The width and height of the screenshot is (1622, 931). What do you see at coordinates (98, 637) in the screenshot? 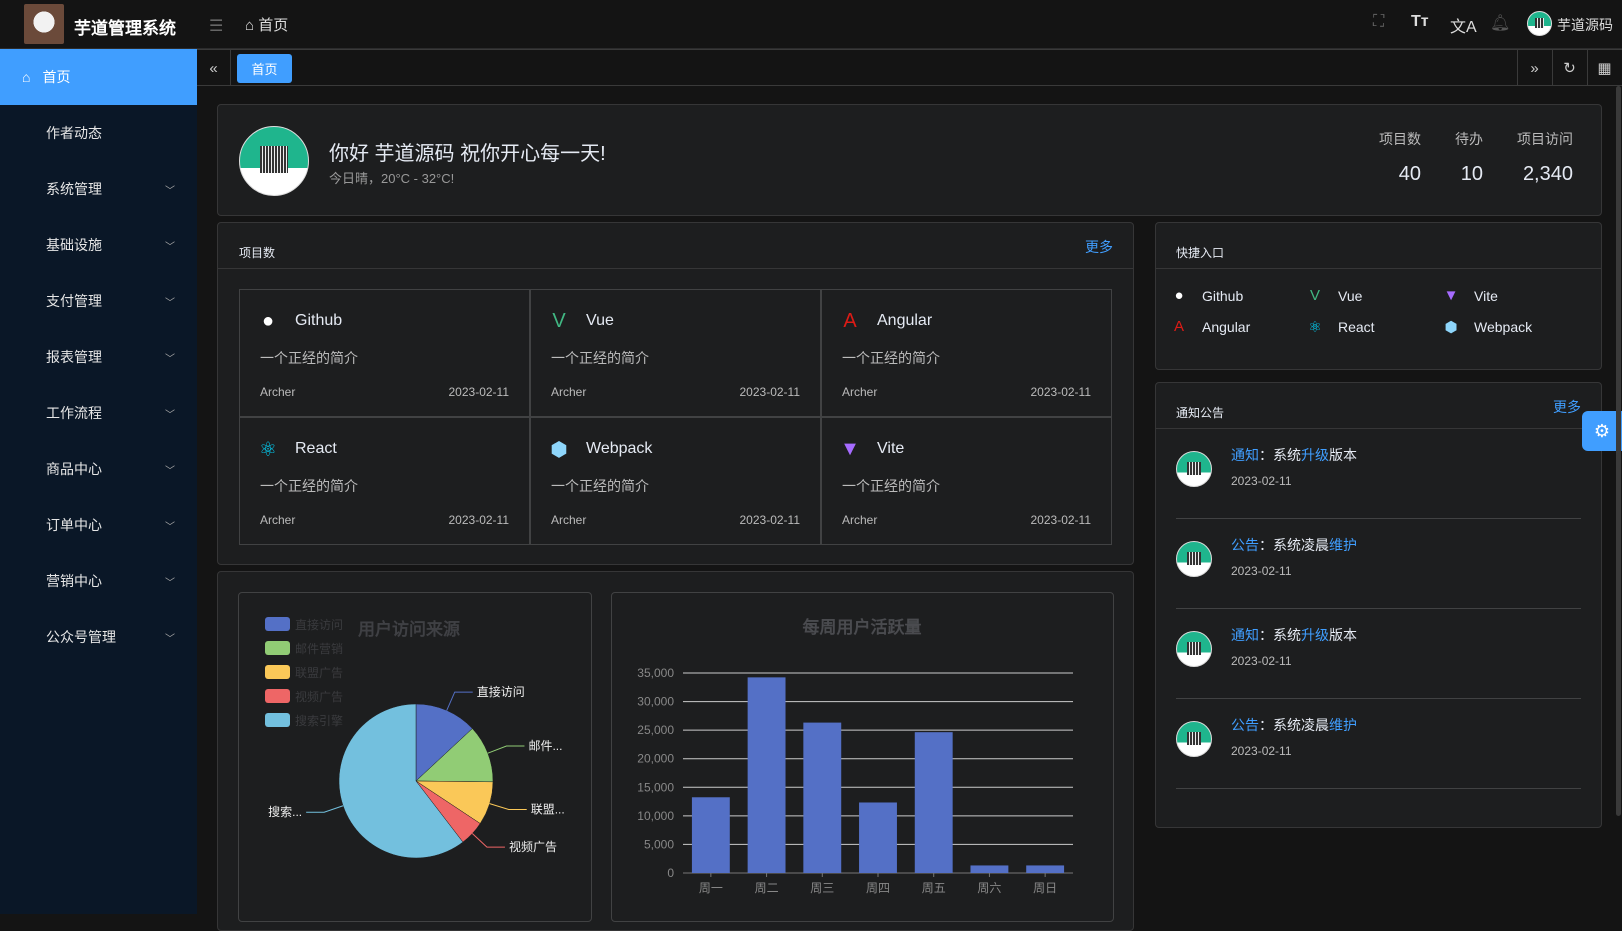
I see `sidebar-item: 公众号管理 ﹀` at bounding box center [98, 637].